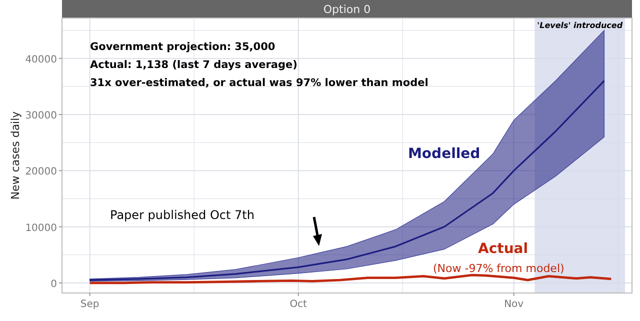 The image size is (640, 321). What do you see at coordinates (259, 83) in the screenshot?
I see `annotation: 31x over-estimated, or actual was 97% lower than model` at bounding box center [259, 83].